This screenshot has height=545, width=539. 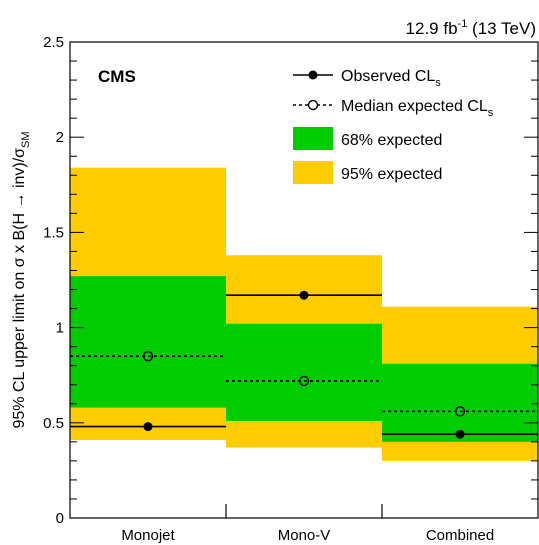 I want to click on experiment-label: CMS, so click(x=117, y=76).